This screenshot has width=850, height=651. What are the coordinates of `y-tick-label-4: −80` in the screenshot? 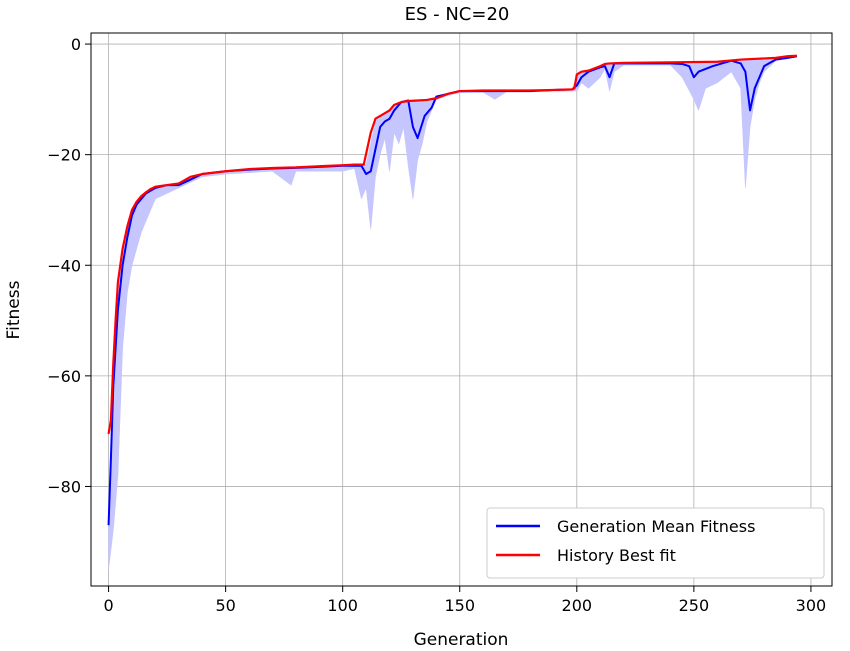 It's located at (64, 486).